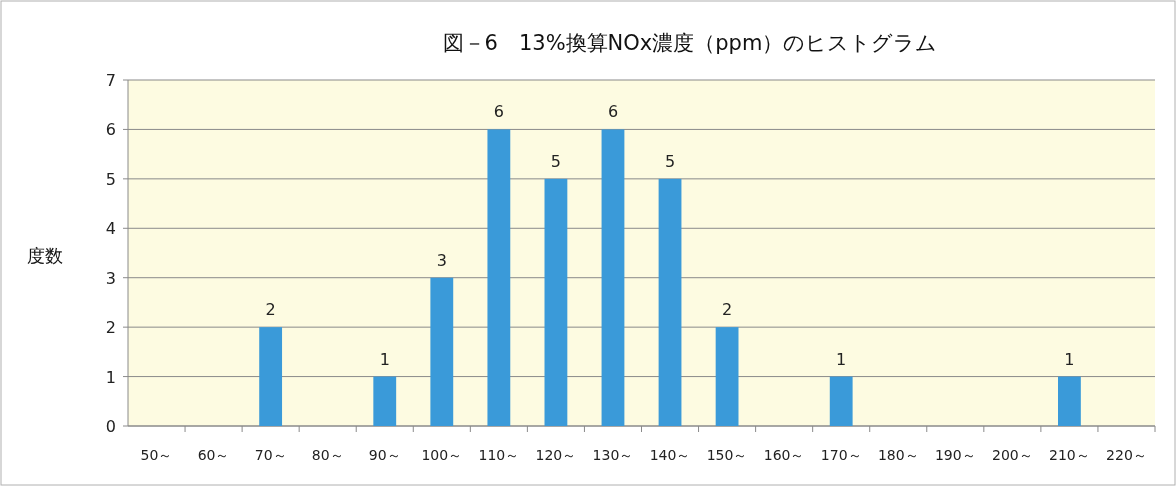  What do you see at coordinates (442, 455) in the screenshot?
I see `x-tick-label: 100～` at bounding box center [442, 455].